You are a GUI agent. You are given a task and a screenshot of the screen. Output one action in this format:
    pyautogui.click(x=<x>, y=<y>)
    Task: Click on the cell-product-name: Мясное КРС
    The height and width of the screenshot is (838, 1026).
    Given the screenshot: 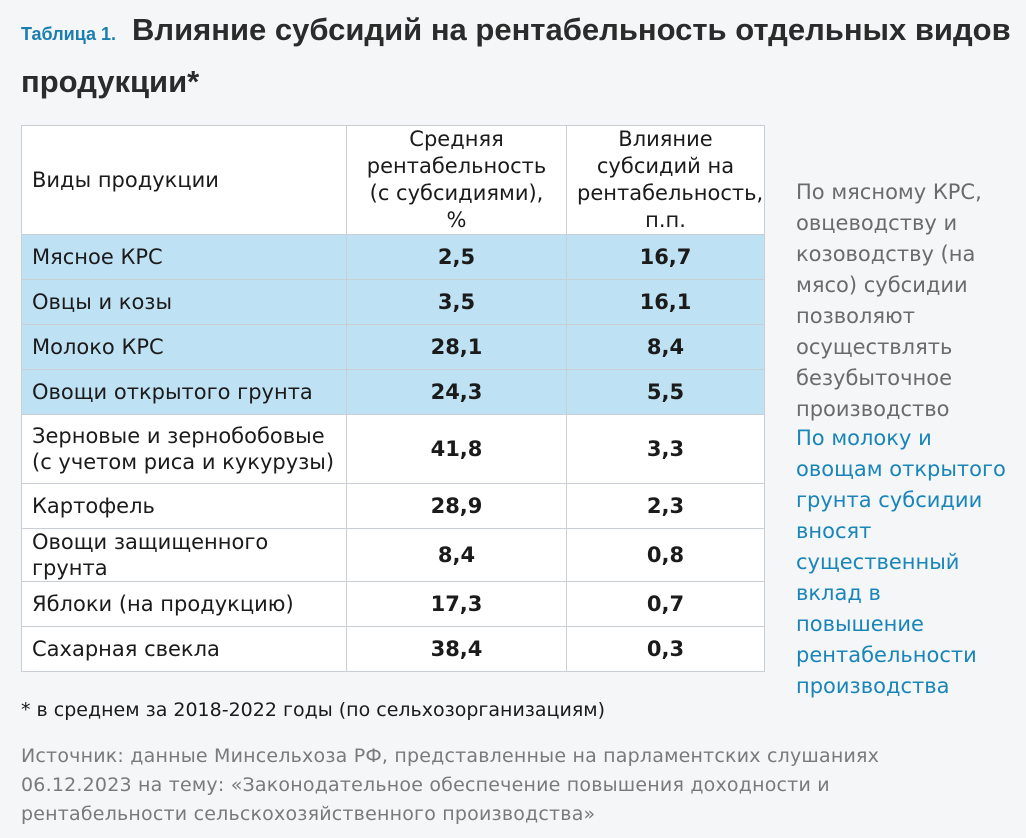 What is the action you would take?
    pyautogui.click(x=184, y=257)
    